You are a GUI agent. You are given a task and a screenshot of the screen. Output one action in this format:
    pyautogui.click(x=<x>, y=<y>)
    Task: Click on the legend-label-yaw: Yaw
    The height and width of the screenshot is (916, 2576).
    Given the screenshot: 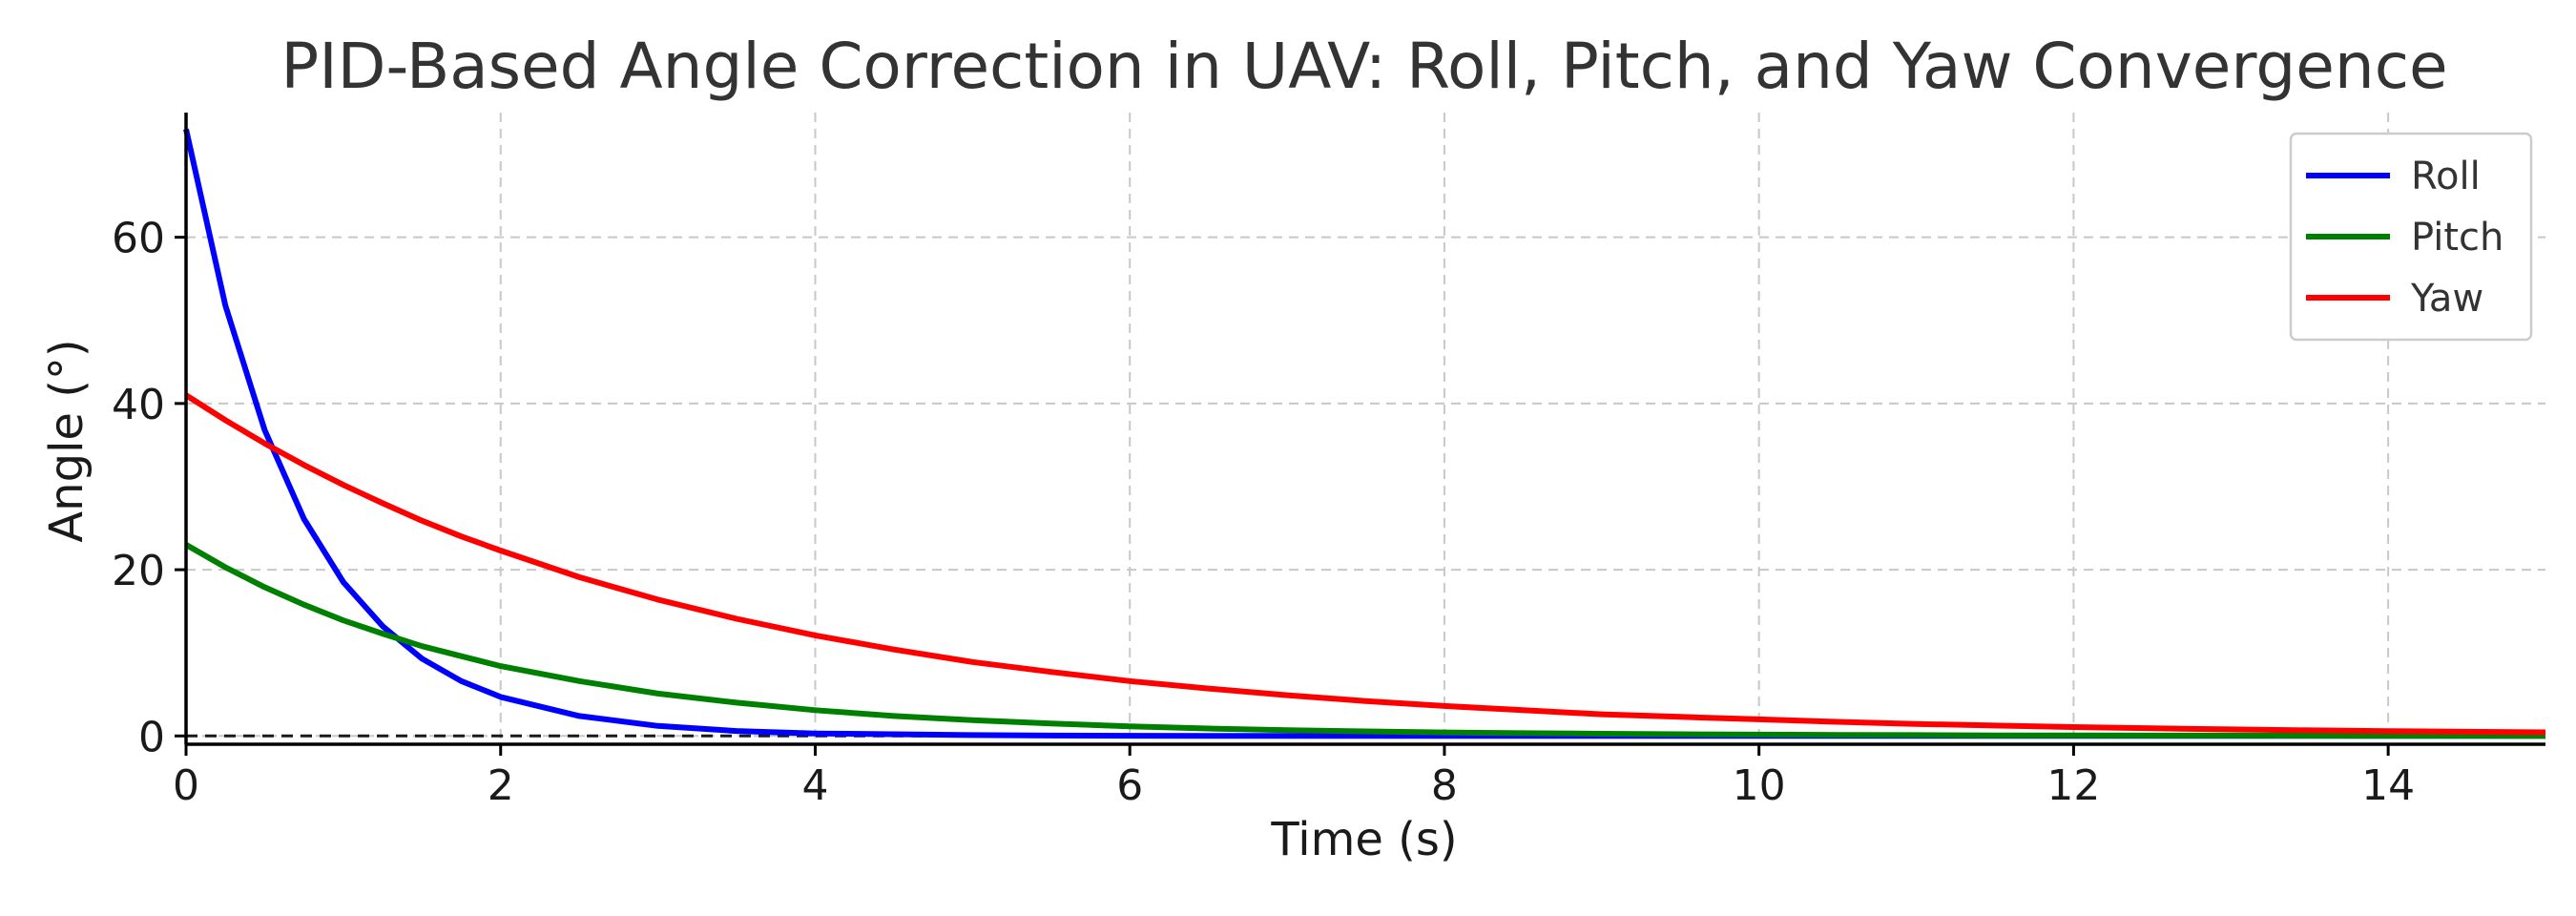 What is the action you would take?
    pyautogui.click(x=2446, y=299)
    